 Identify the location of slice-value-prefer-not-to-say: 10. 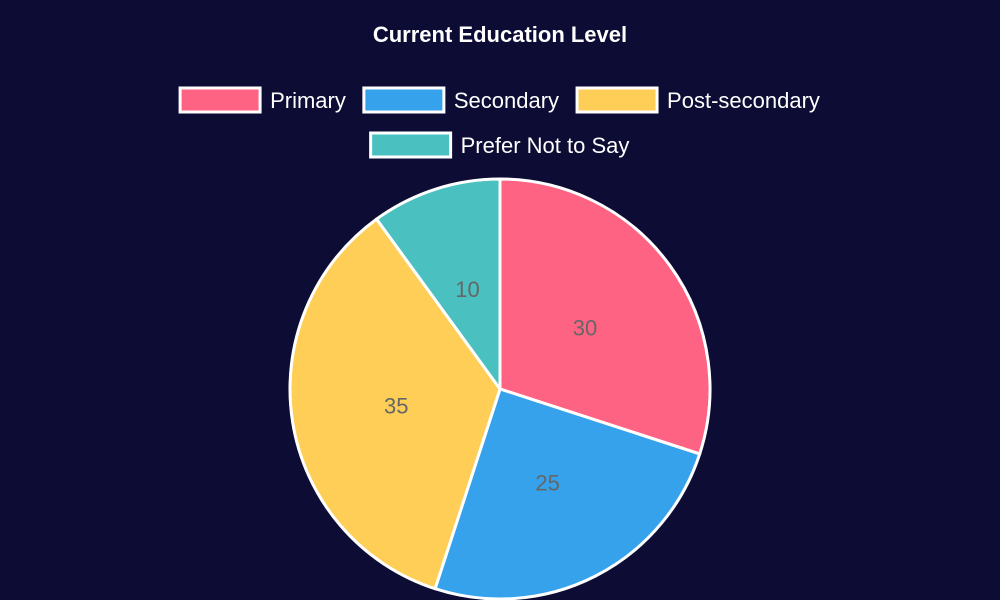
(467, 289).